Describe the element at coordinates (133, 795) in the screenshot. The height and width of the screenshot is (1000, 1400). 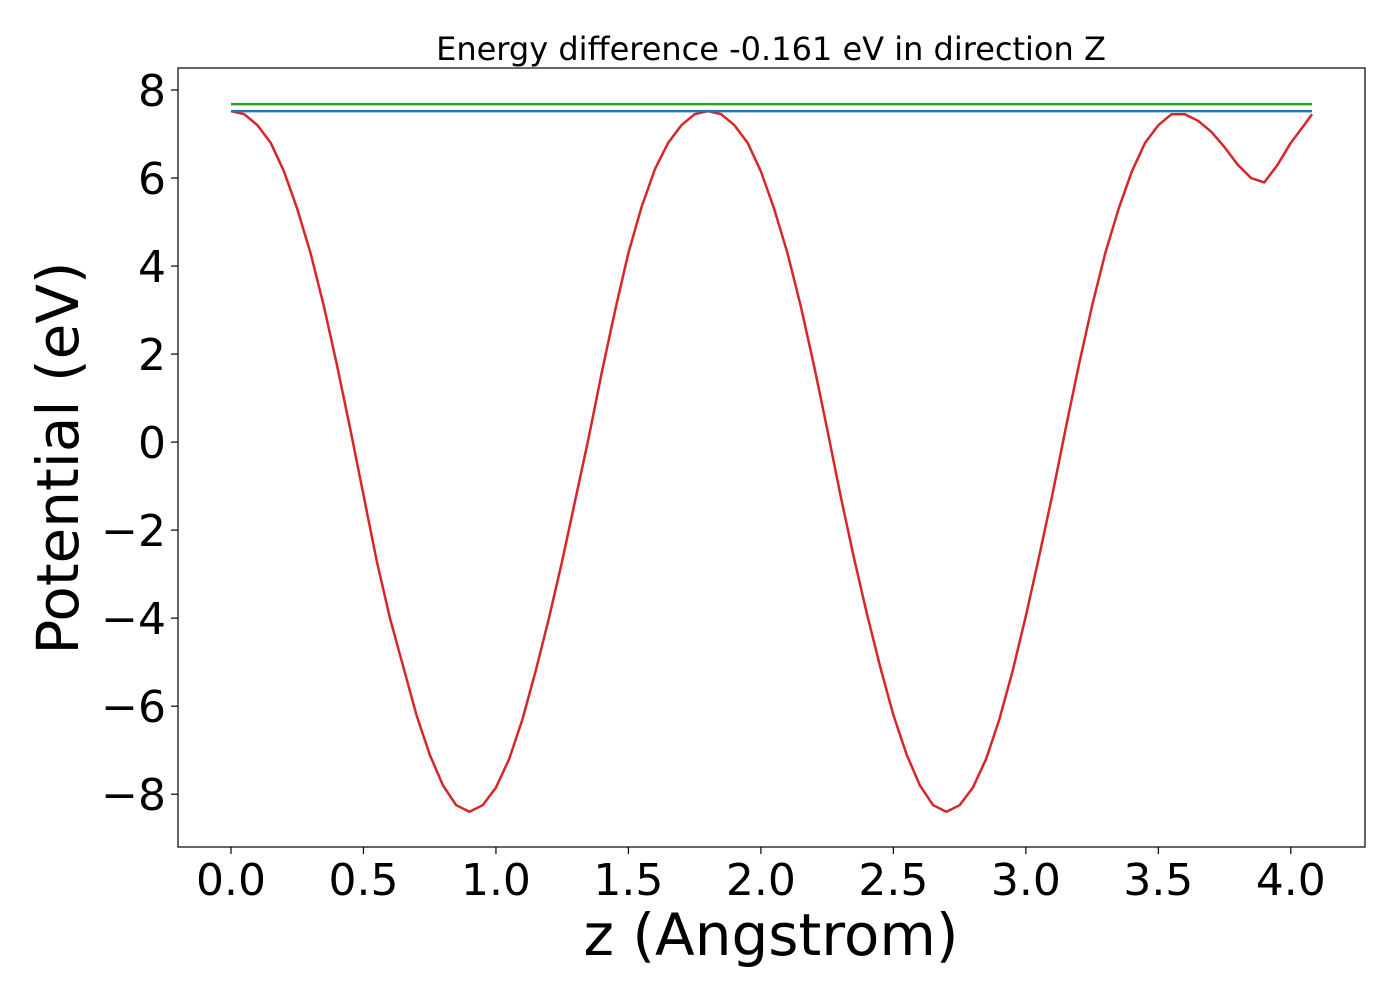
I see `y-tick-label: −8` at that location.